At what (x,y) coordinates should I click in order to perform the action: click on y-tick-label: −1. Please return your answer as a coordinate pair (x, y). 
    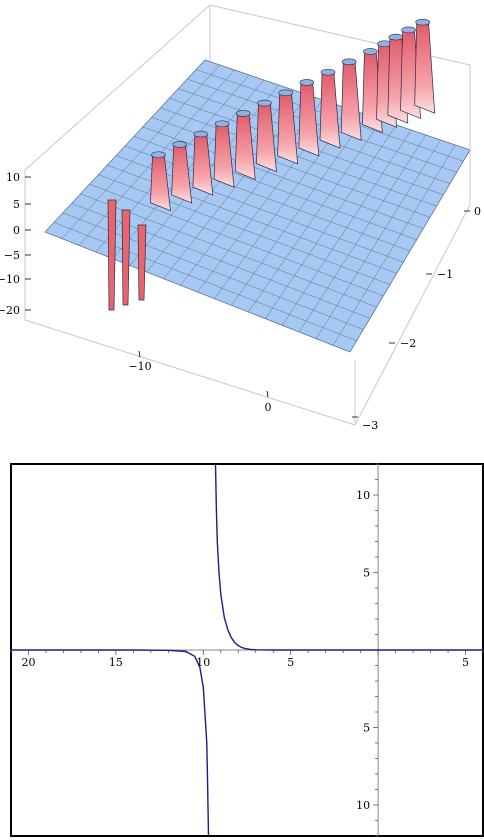
    Looking at the image, I should click on (445, 274).